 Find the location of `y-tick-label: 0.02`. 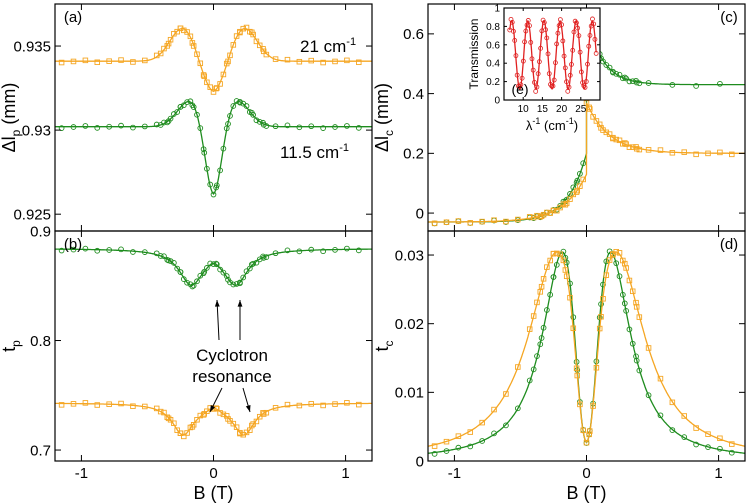

y-tick-label: 0.02 is located at coordinates (409, 324).